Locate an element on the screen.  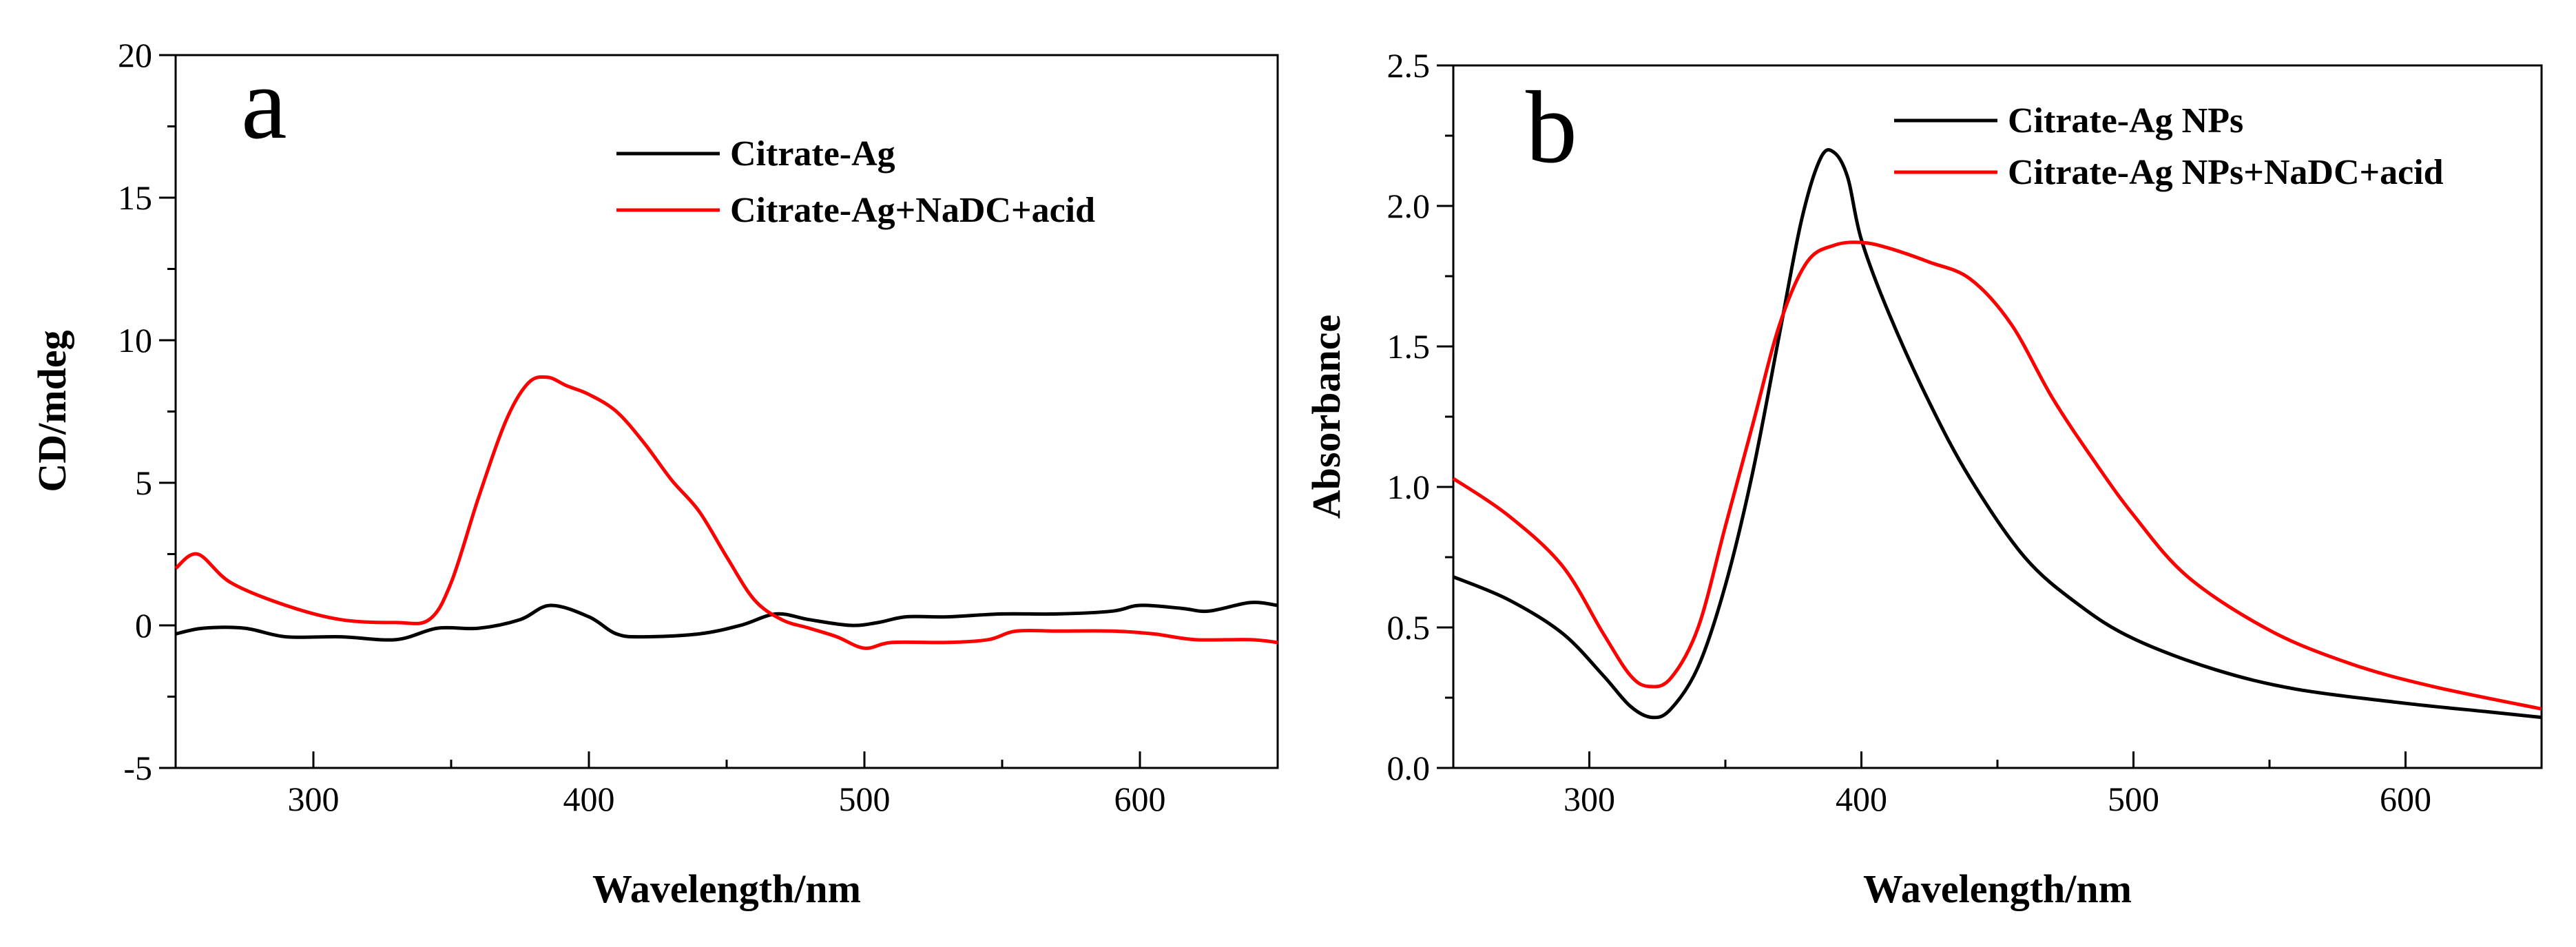
y-tick-label: 0 is located at coordinates (143, 625).